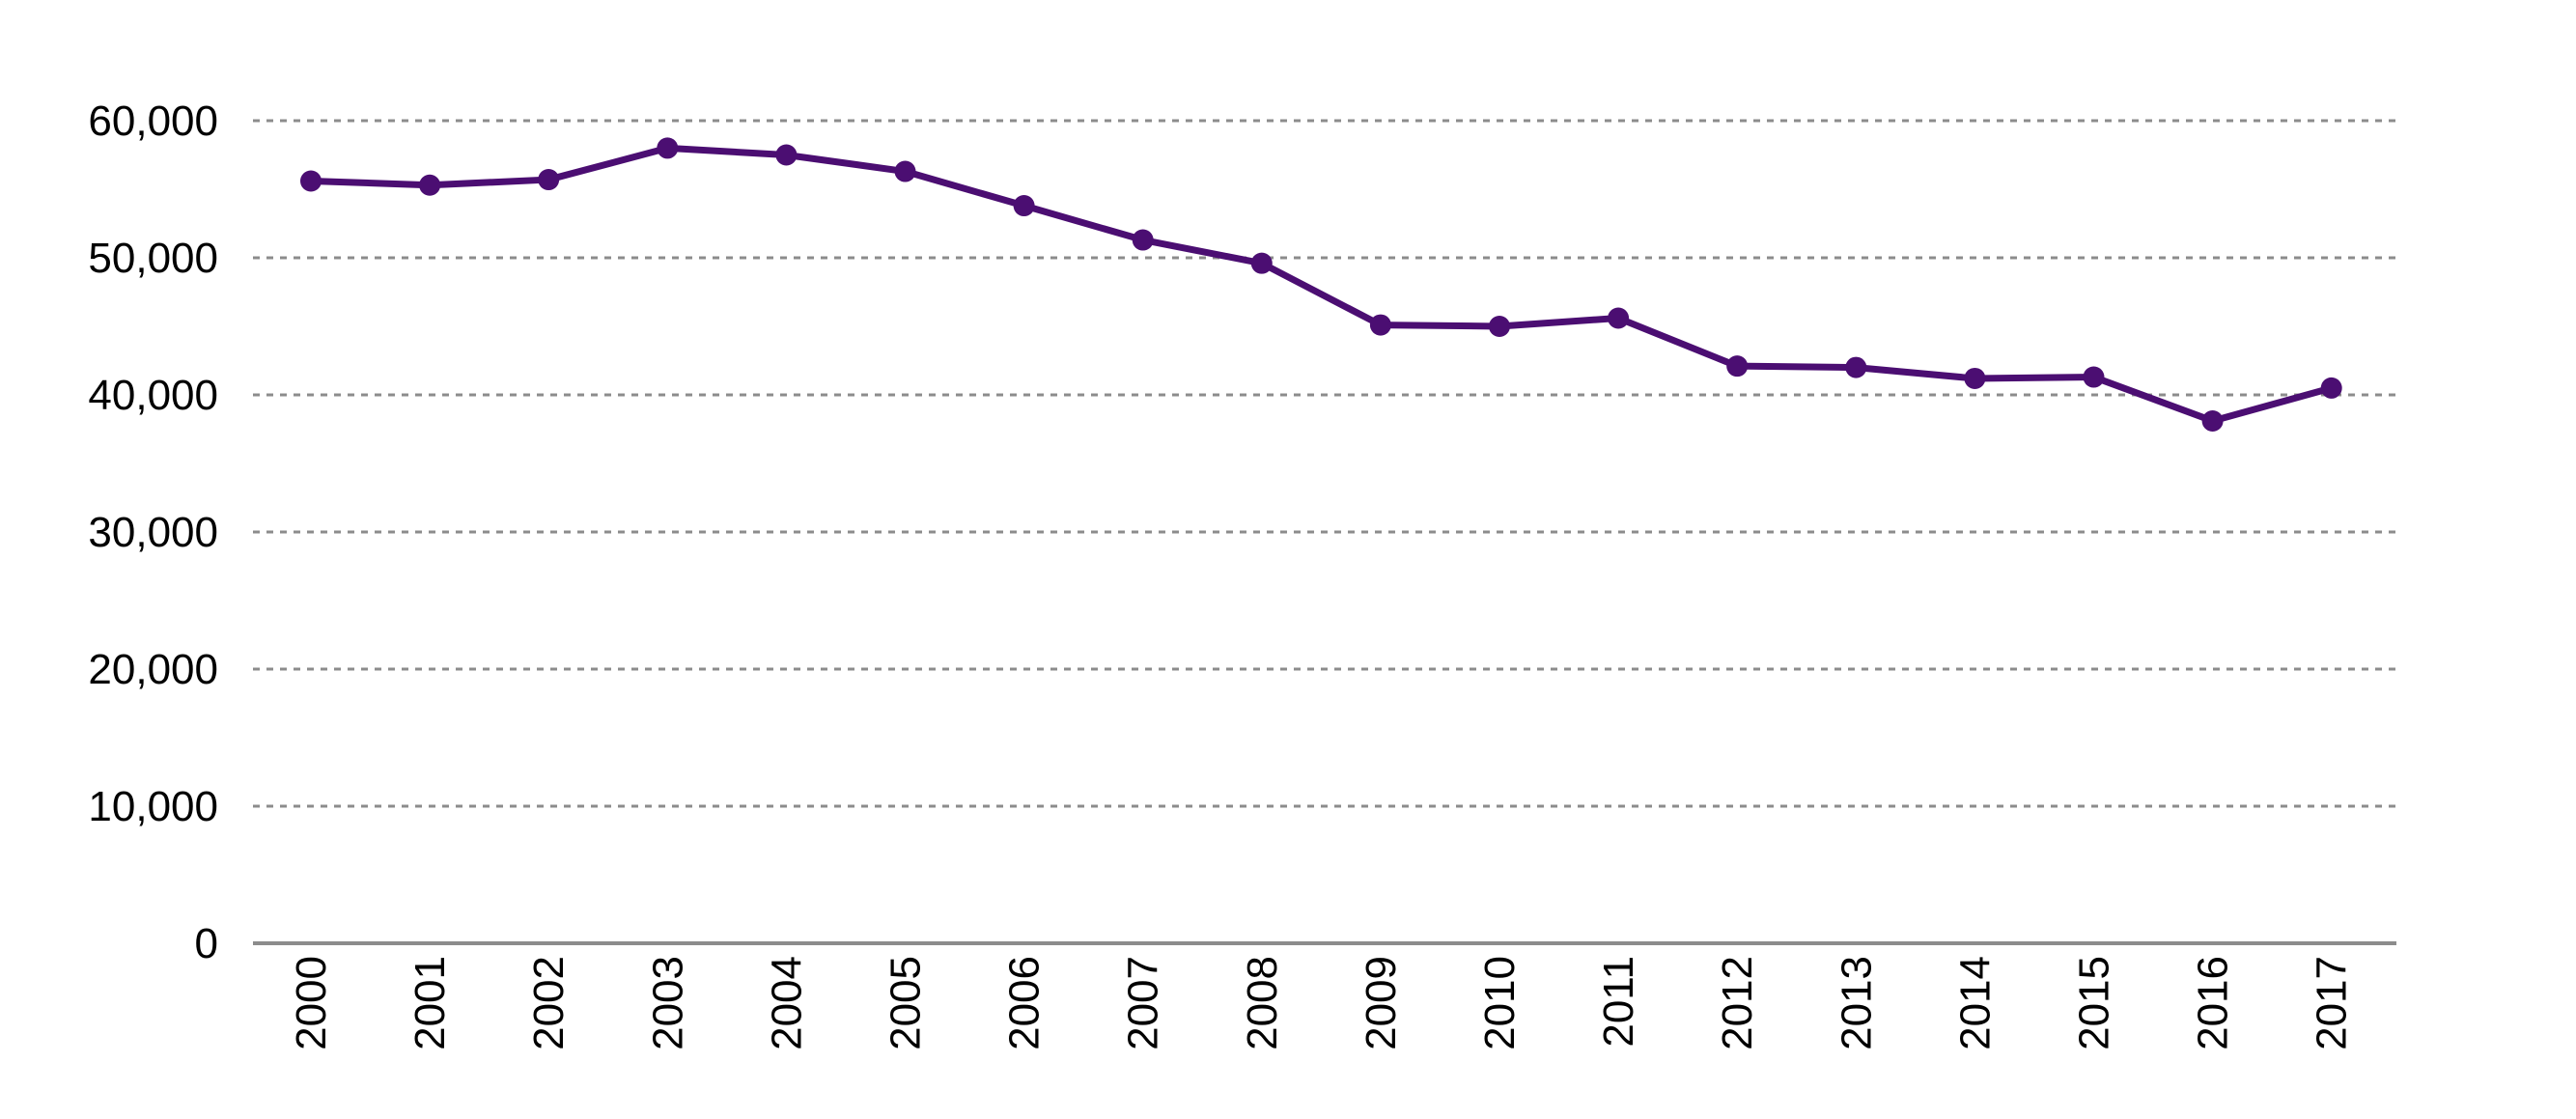  Describe the element at coordinates (430, 1003) in the screenshot. I see `x-tick-label: 2001` at that location.